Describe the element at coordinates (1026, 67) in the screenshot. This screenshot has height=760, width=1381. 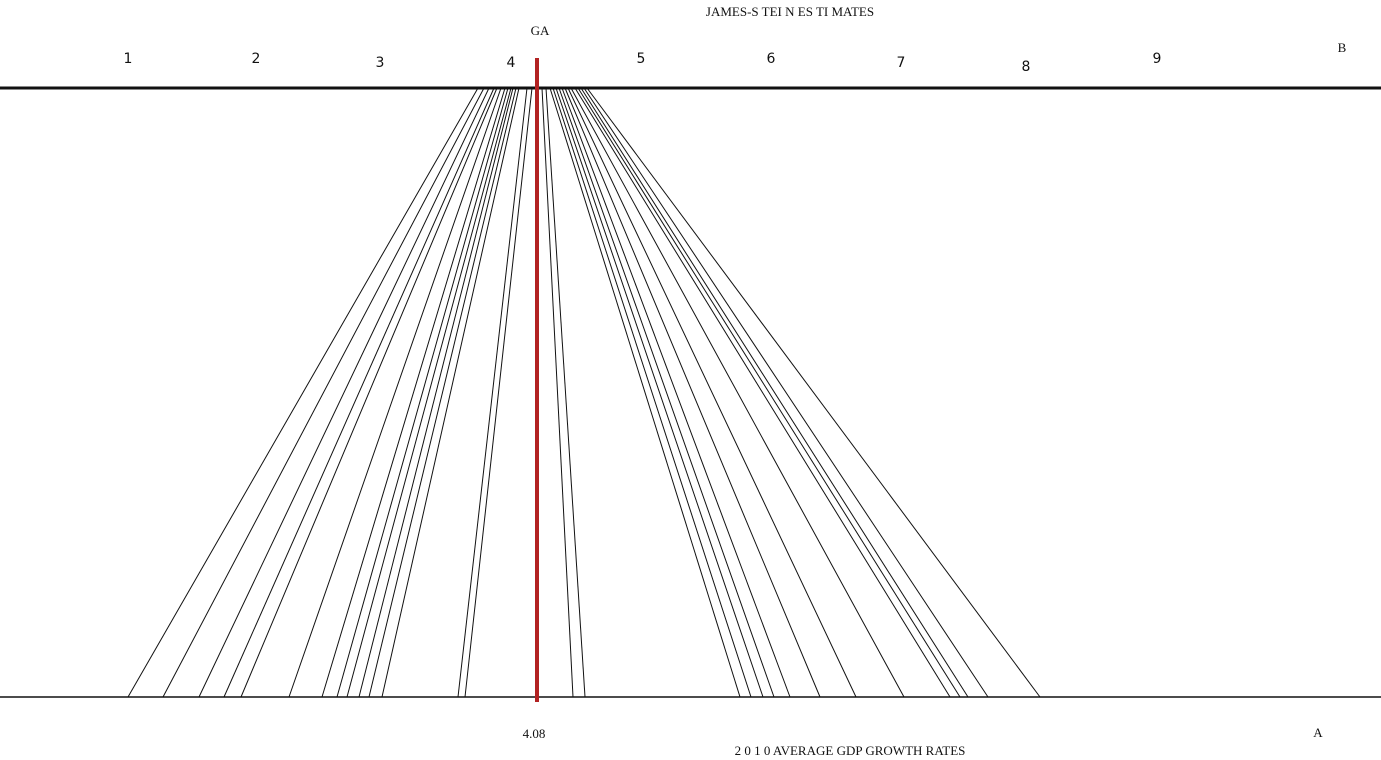
I see `top-tick-label: 8` at that location.